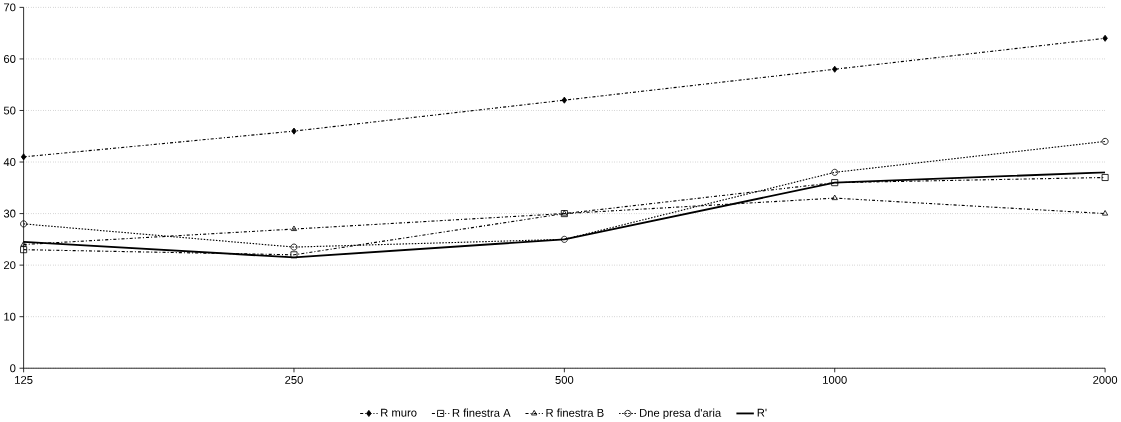 Image resolution: width=1121 pixels, height=422 pixels. I want to click on y-tick-label: 30, so click(9, 213).